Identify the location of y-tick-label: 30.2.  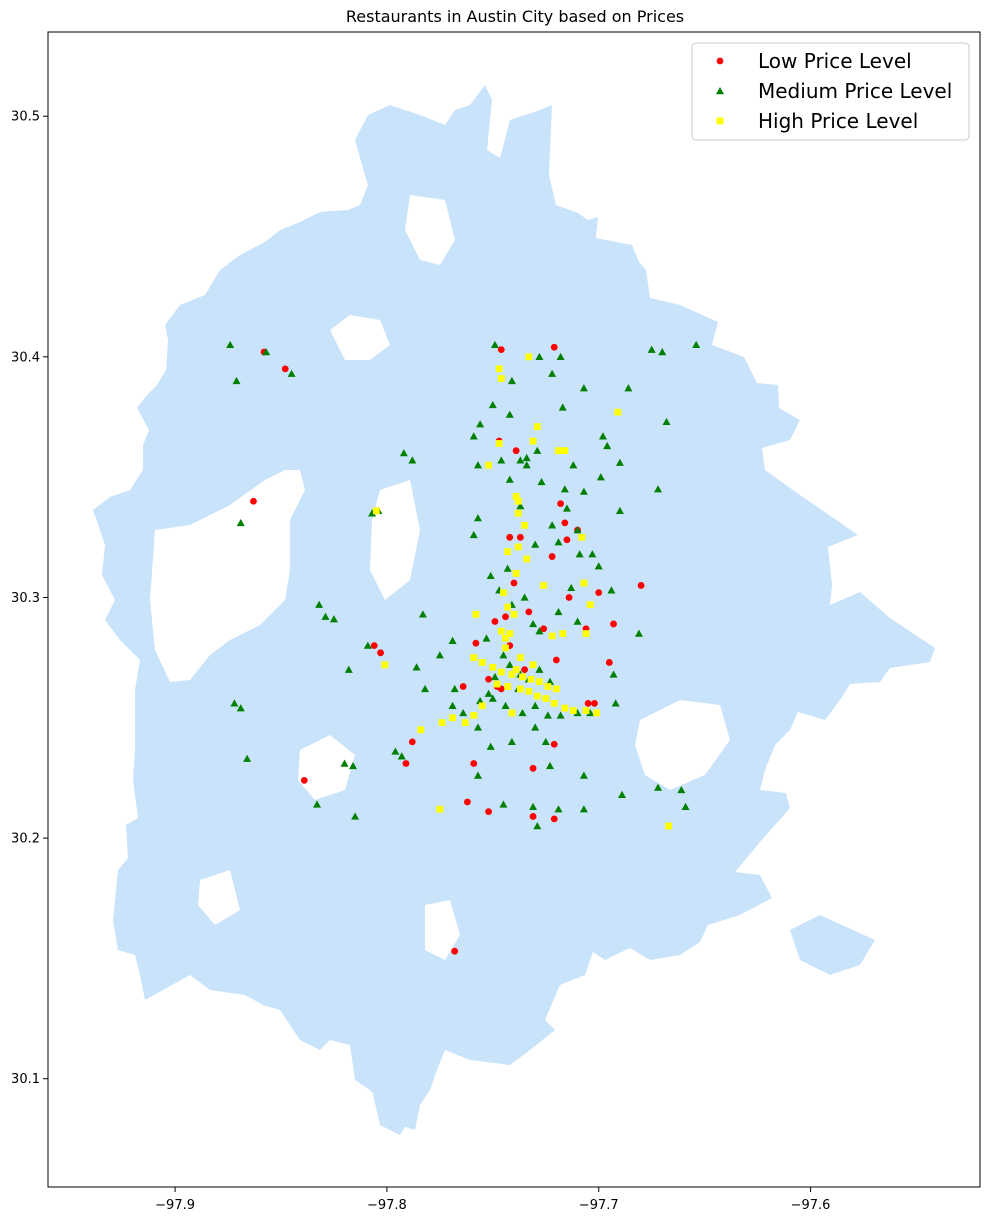
(25, 839).